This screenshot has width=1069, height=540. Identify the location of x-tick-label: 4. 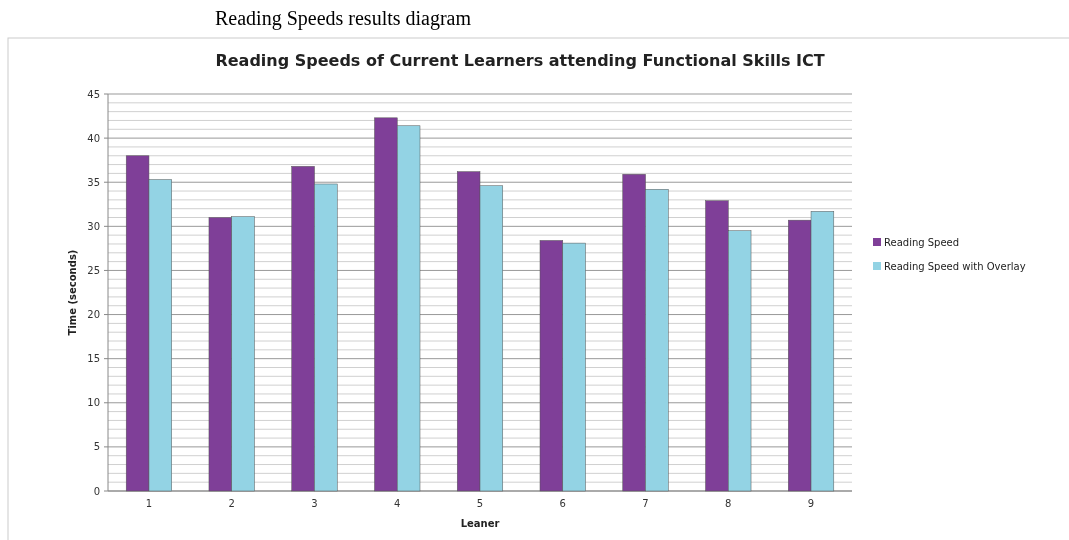
(397, 503).